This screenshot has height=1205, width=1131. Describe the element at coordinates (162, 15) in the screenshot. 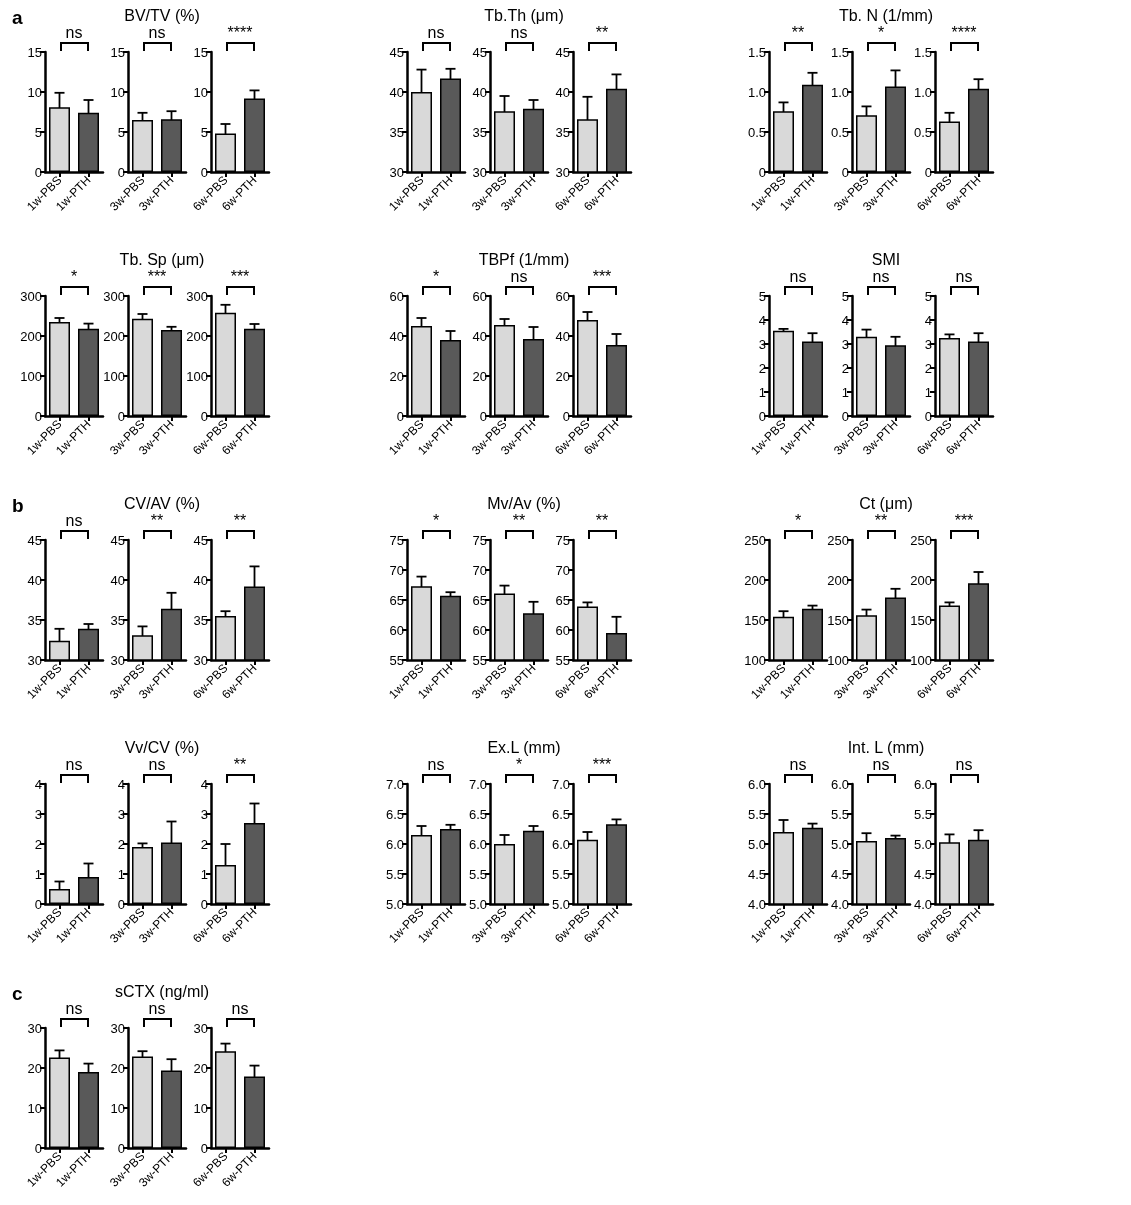

I see `chart-title: BV/TV (%)` at that location.